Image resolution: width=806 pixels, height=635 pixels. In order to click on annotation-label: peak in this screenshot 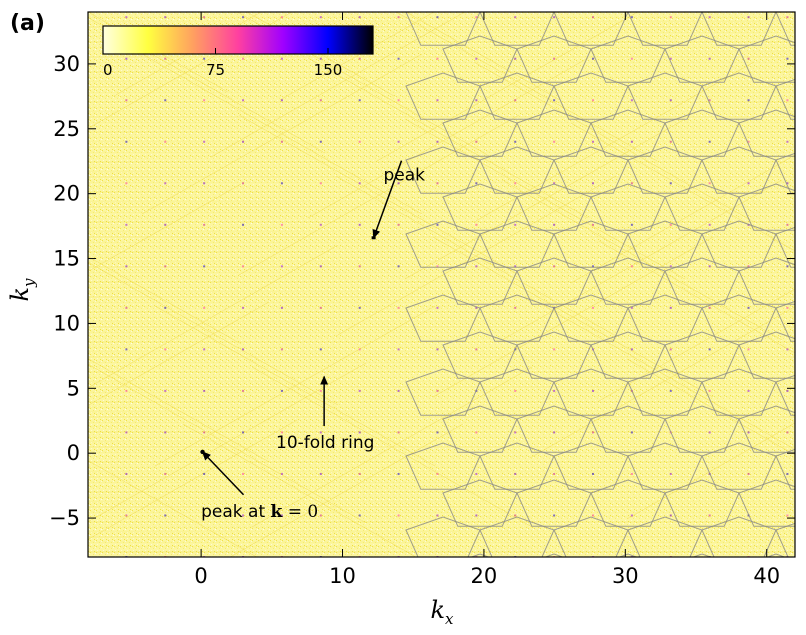, I will do `click(405, 176)`.